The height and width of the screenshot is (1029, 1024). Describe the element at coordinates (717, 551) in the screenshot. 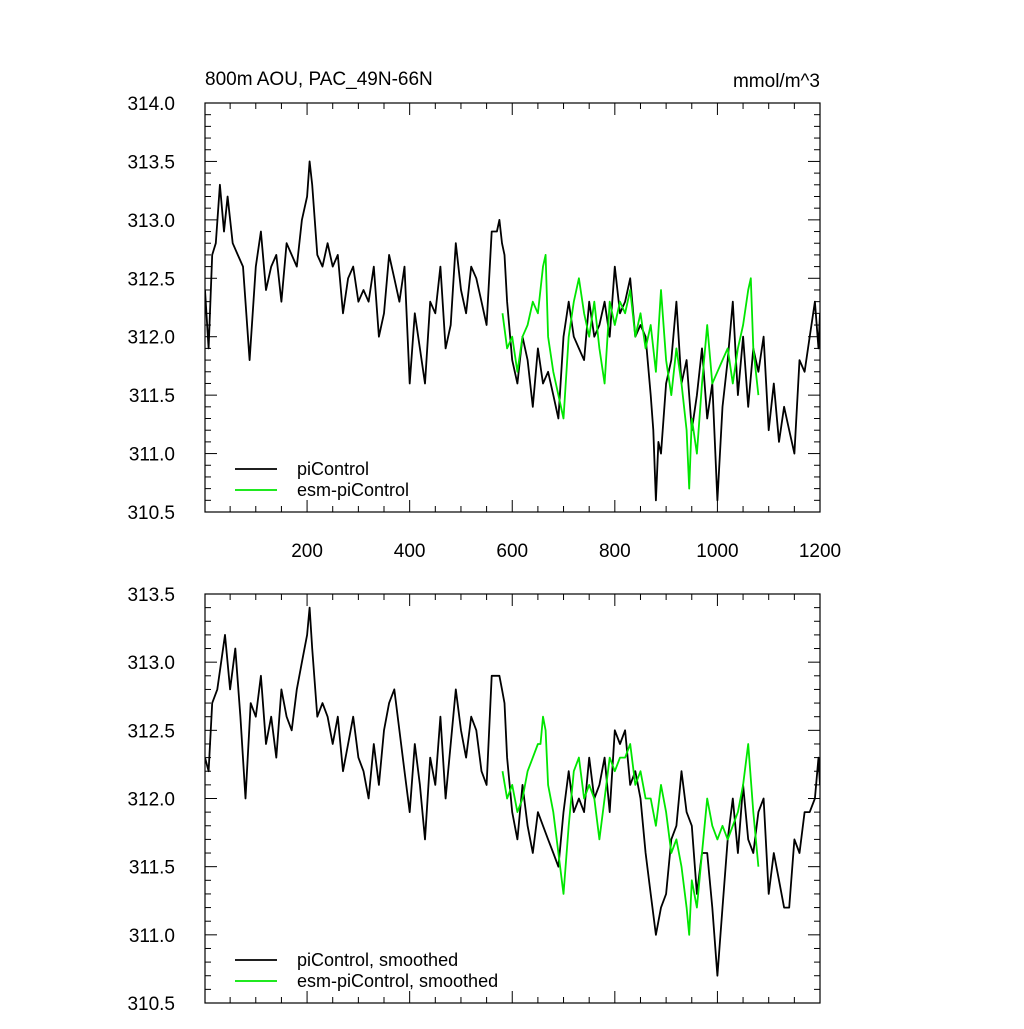

I see `x-tick-label: 1000` at that location.